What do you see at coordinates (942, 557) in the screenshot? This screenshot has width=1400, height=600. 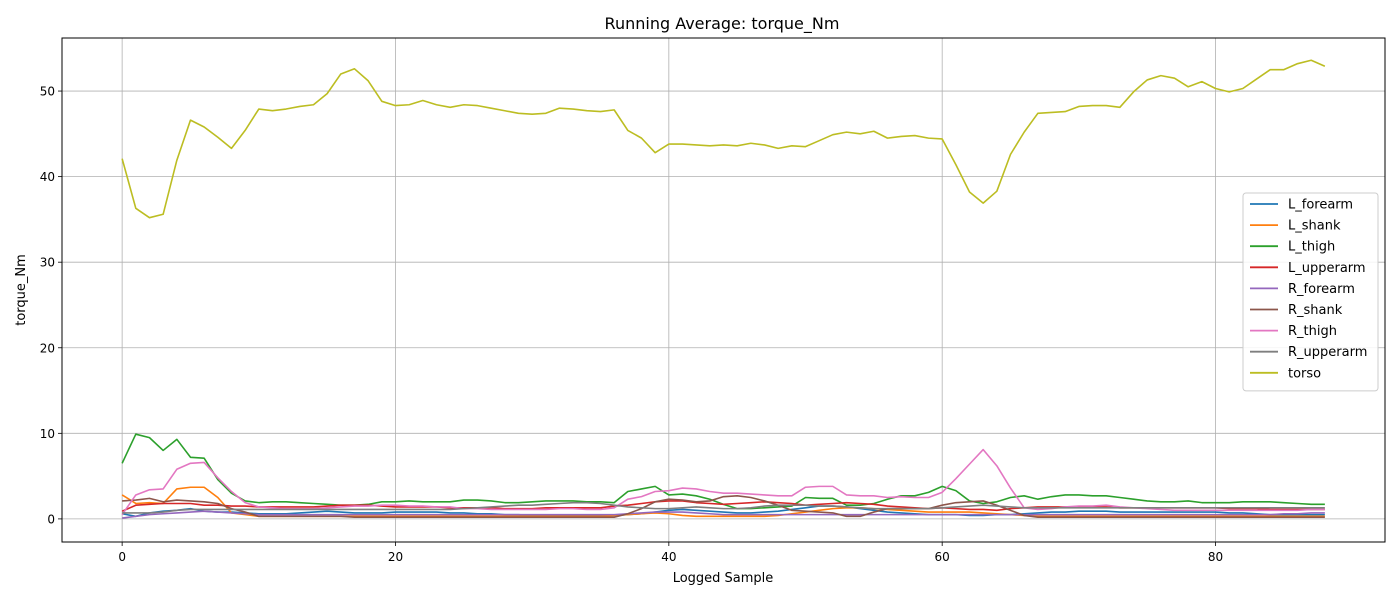 I see `x-tick-label: 60` at bounding box center [942, 557].